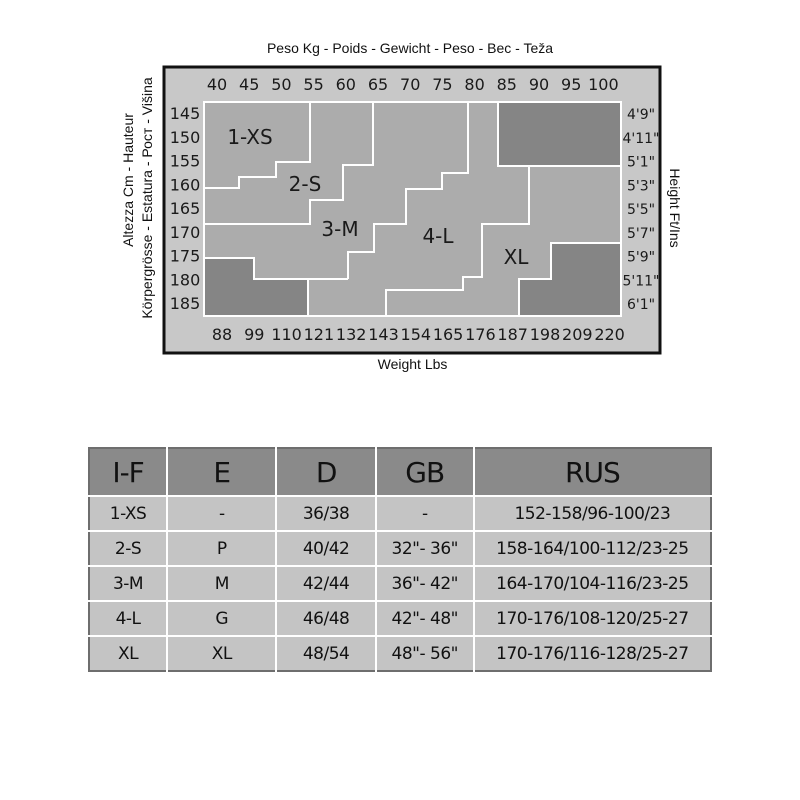 The height and width of the screenshot is (800, 800). What do you see at coordinates (129, 618) in the screenshot?
I see `table-cell: 4-L` at bounding box center [129, 618].